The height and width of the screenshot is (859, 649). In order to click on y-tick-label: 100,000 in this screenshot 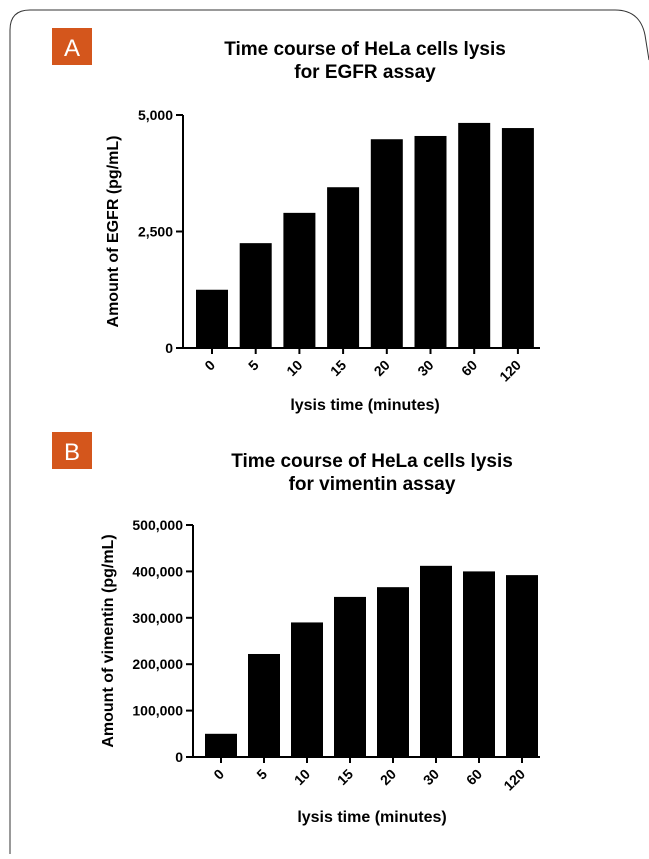, I will do `click(157, 711)`.